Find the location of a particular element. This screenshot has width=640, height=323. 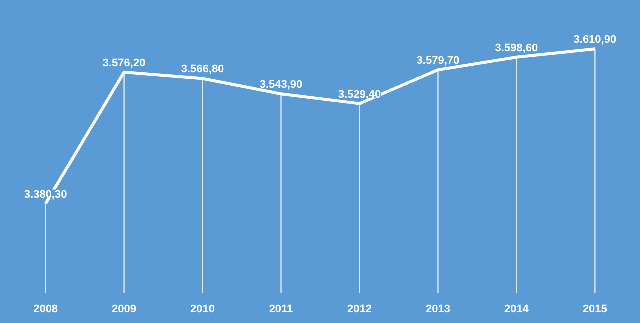

data-label: 3.579,70 is located at coordinates (438, 61).